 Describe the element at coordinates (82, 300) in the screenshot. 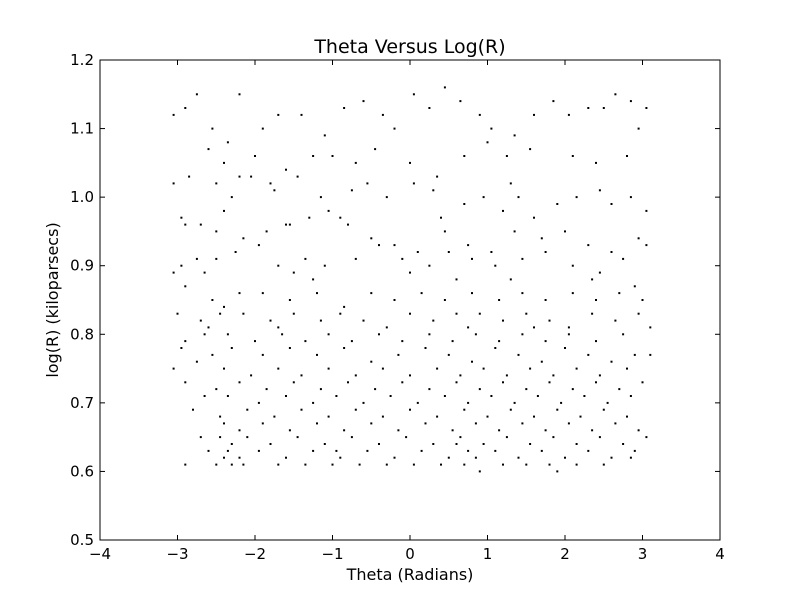

I see `y-tick-labels: 0.5 0.6 0.7 0.8 0.9 1.0 1.1 1.2` at that location.